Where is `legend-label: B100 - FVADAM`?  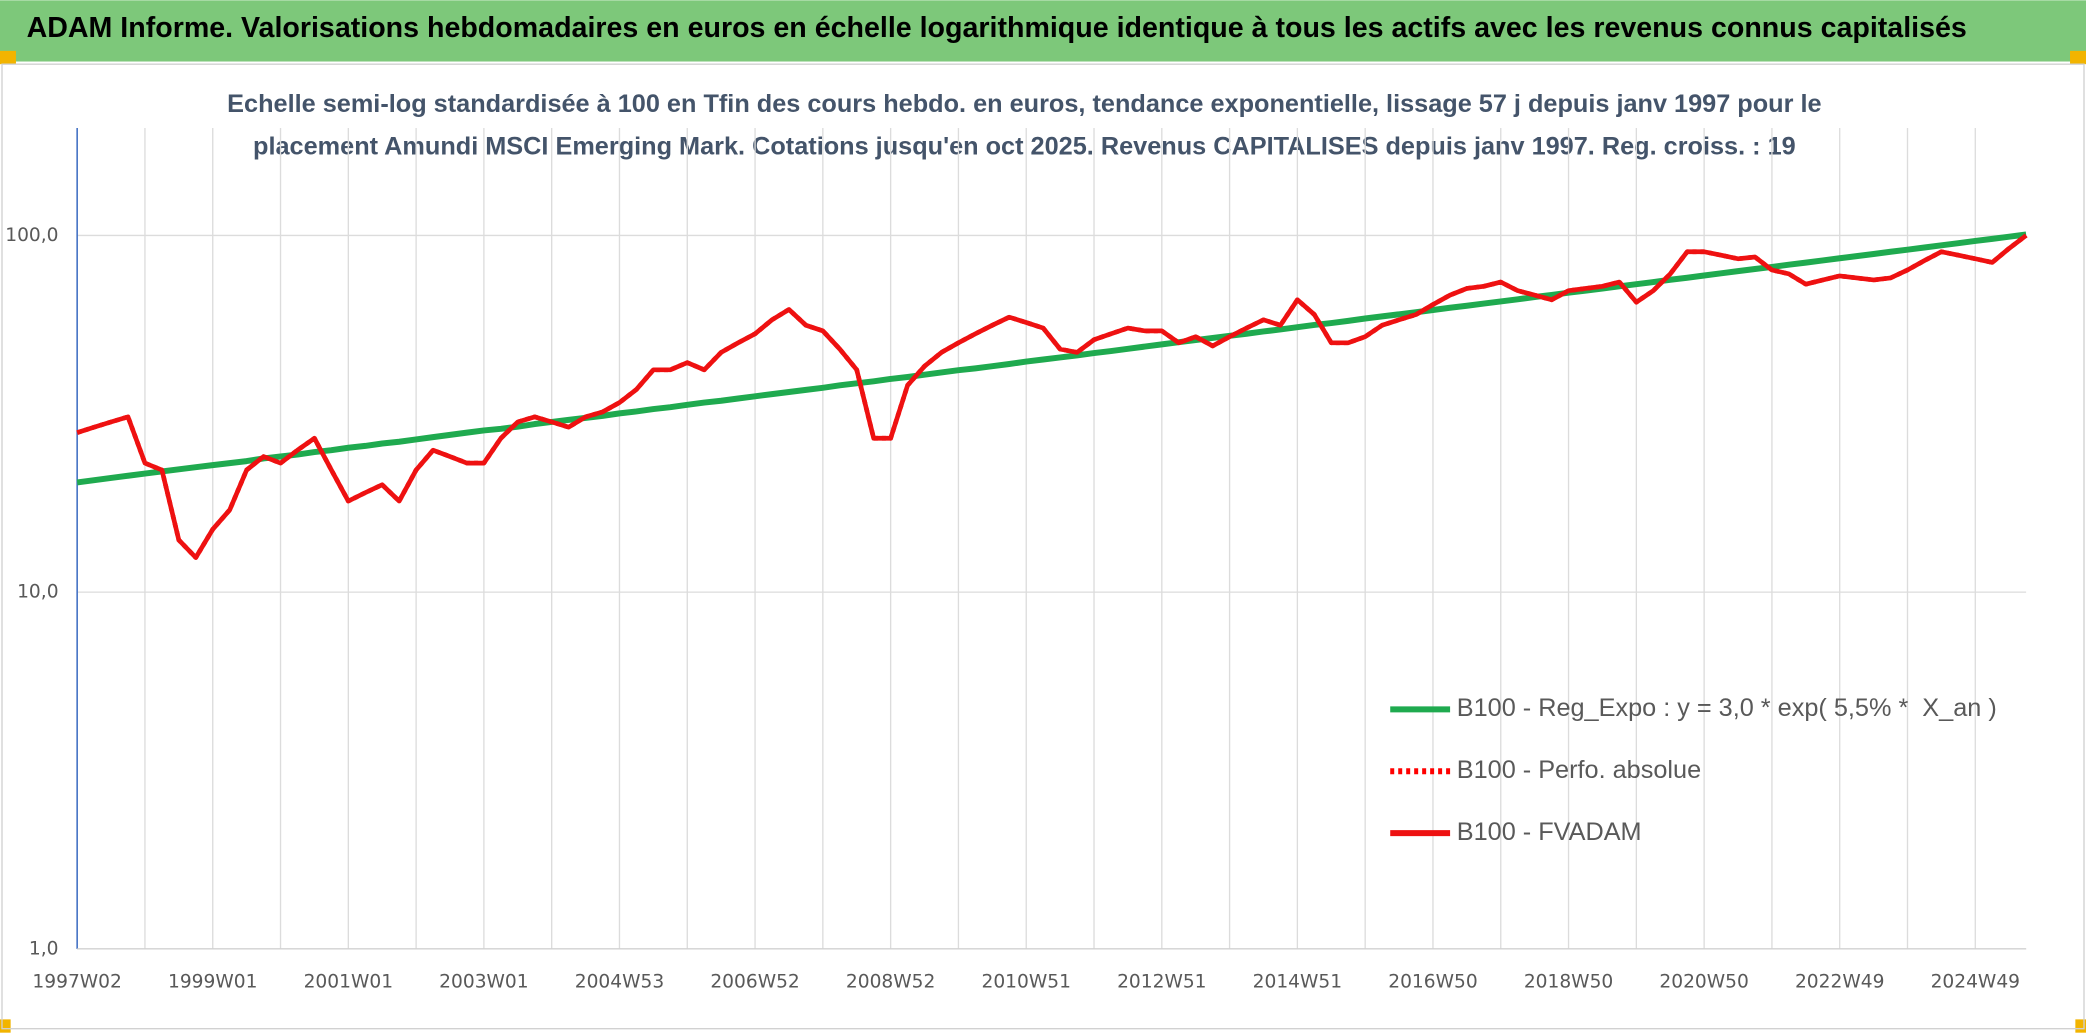 legend-label: B100 - FVADAM is located at coordinates (1549, 832).